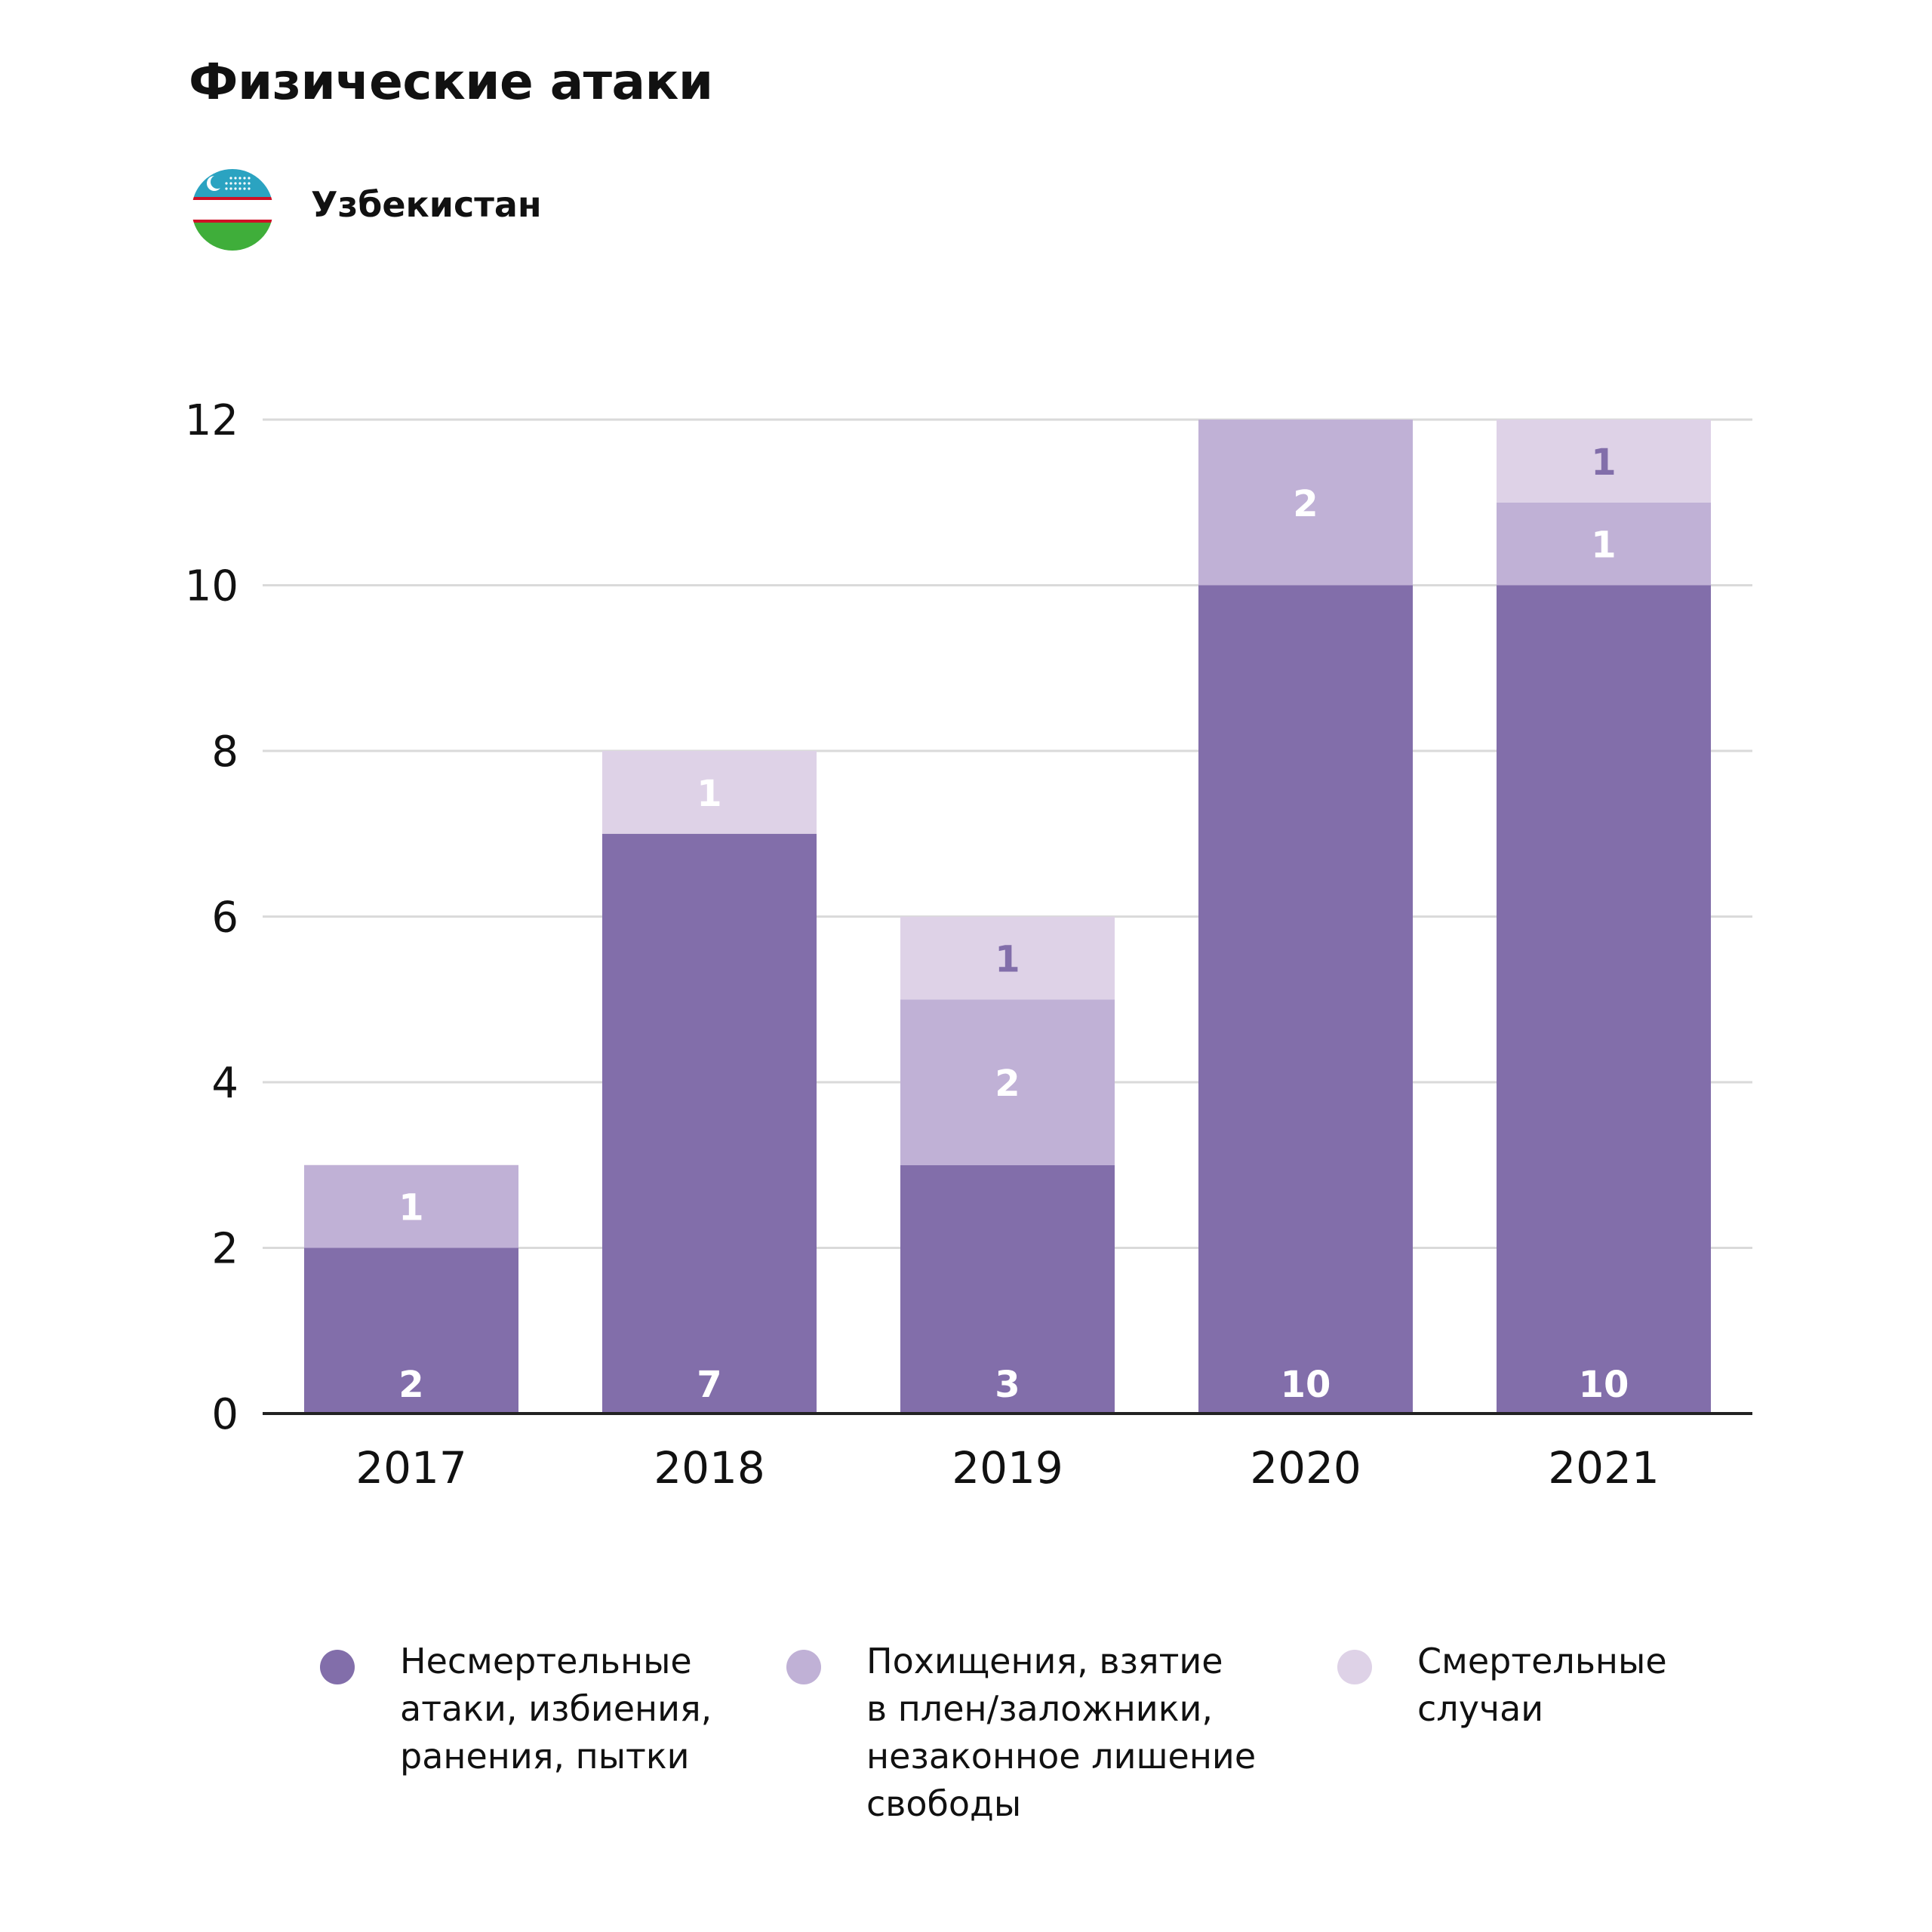 Image resolution: width=1932 pixels, height=1932 pixels. I want to click on bar-2019-fatal, so click(1007, 958).